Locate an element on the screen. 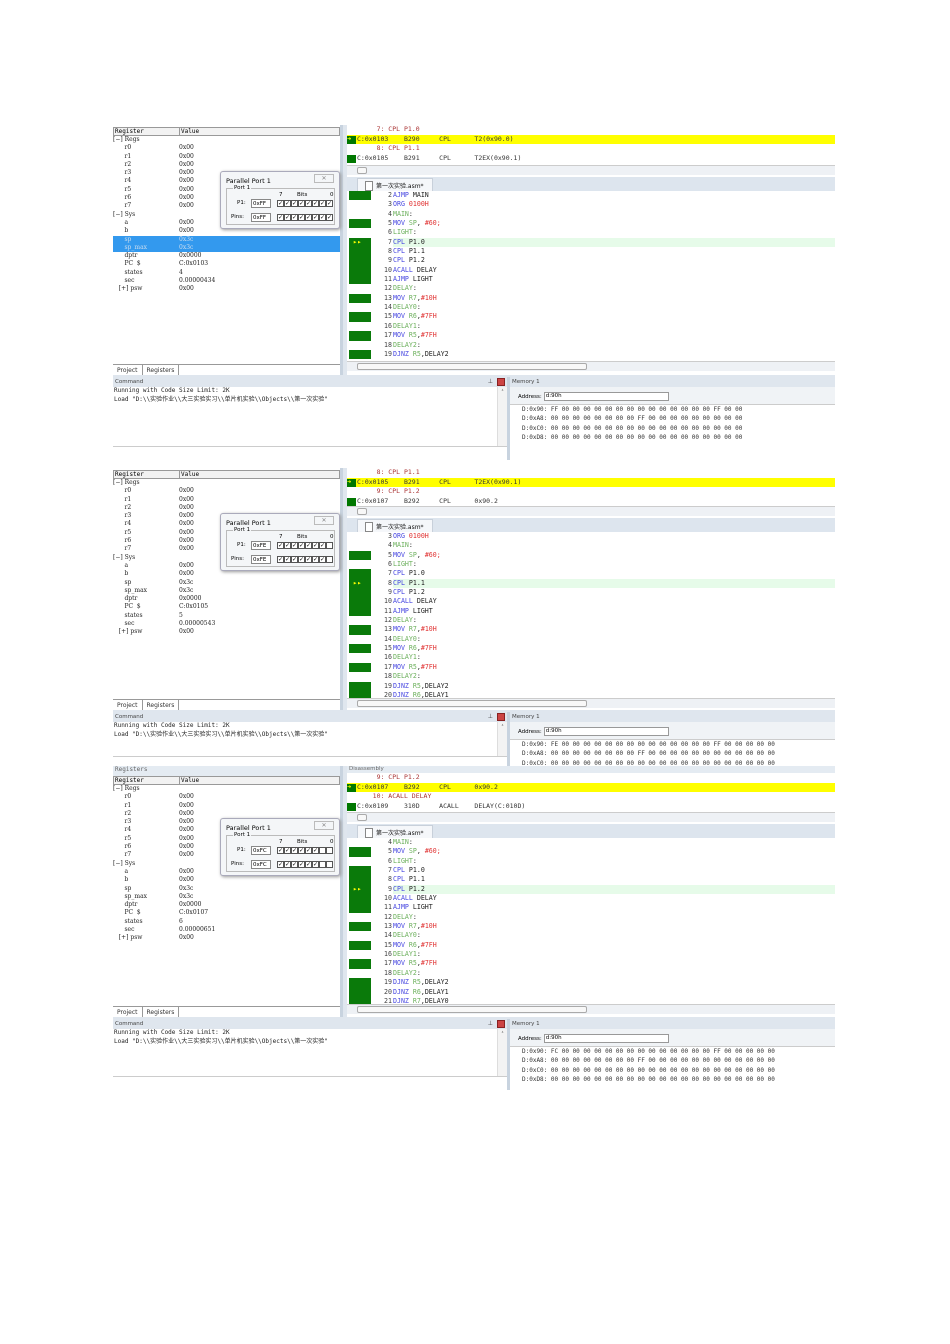 Image resolution: width=950 pixels, height=1344 pixels. register-row: b 0x00 is located at coordinates (226, 880).